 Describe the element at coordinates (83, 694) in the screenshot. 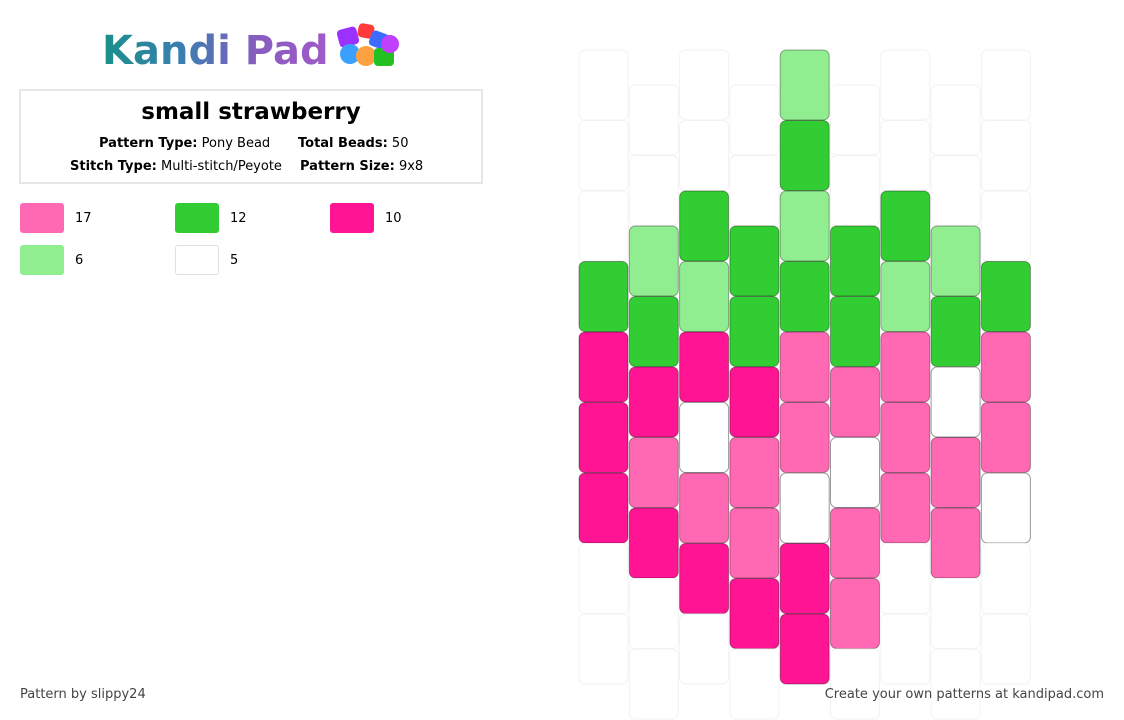

I see `pattern-author: Pattern by slippy24` at that location.